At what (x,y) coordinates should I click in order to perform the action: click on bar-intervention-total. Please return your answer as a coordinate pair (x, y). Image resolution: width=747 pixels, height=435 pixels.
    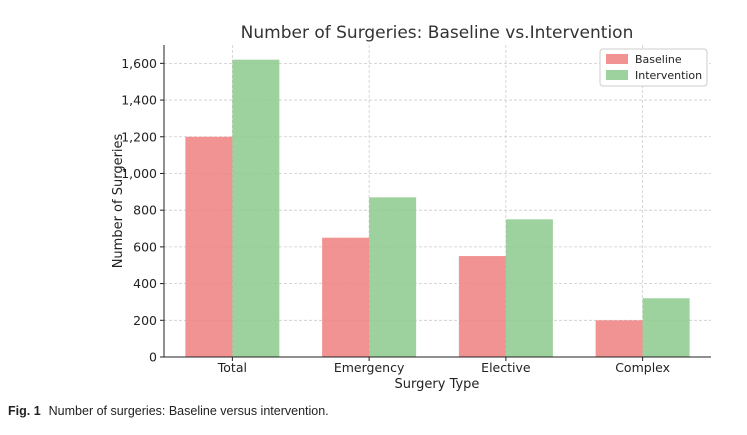
    Looking at the image, I should click on (256, 208).